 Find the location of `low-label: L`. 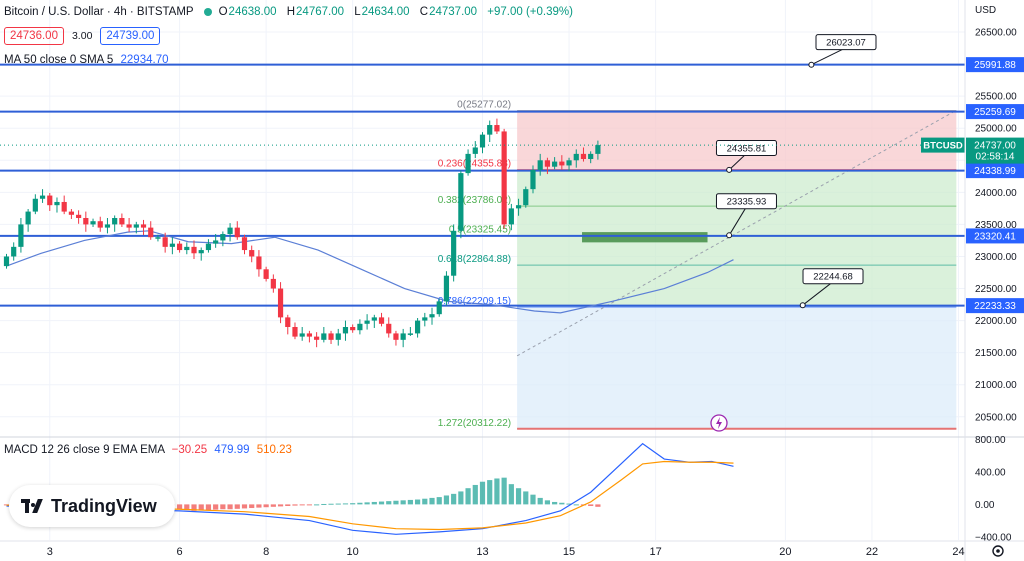

low-label: L is located at coordinates (357, 12).